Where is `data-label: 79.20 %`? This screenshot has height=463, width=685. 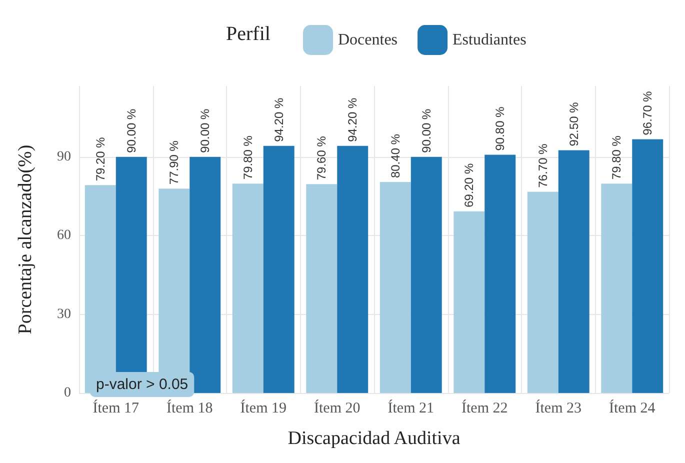 data-label: 79.20 % is located at coordinates (100, 159).